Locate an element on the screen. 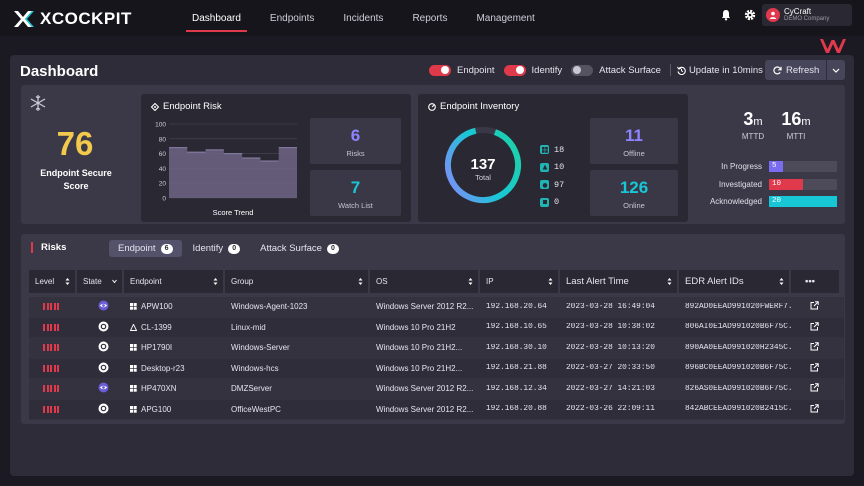 The width and height of the screenshot is (864, 486). watch-list-box: 7 Watch List is located at coordinates (355, 193).